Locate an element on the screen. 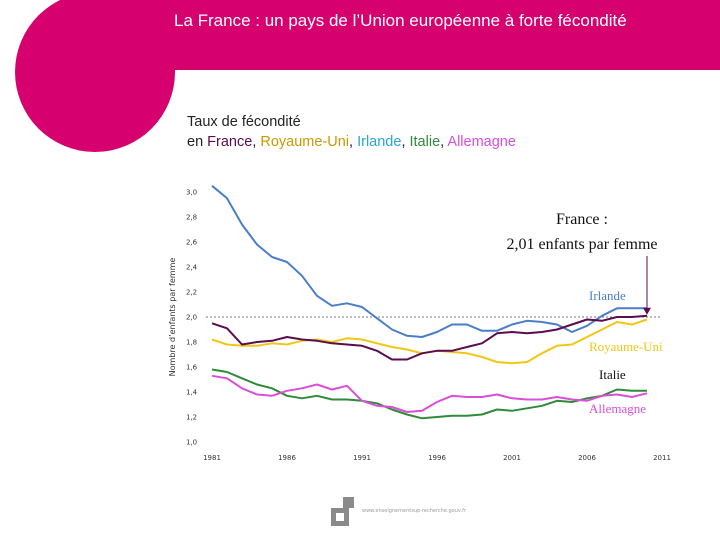 This screenshot has width=720, height=540. x-tick-label: 2006 is located at coordinates (587, 458).